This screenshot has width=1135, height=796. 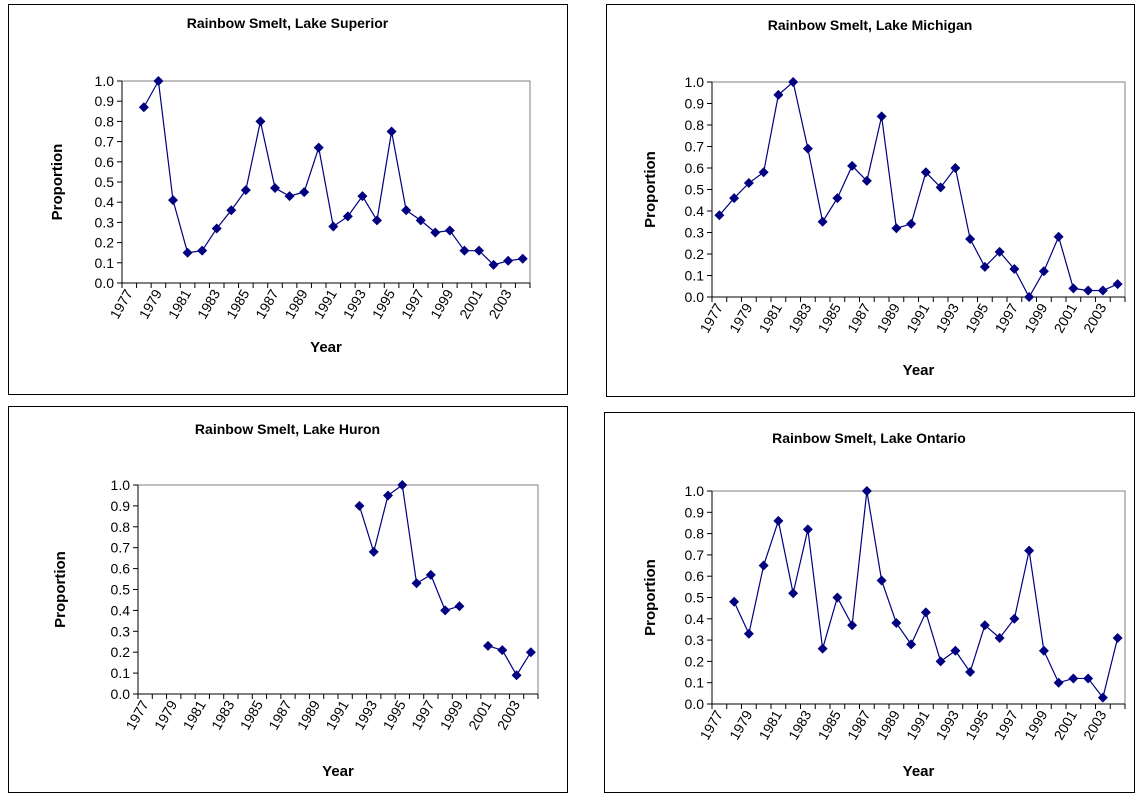 I want to click on y-tick-label: 0.0, so click(x=105, y=283).